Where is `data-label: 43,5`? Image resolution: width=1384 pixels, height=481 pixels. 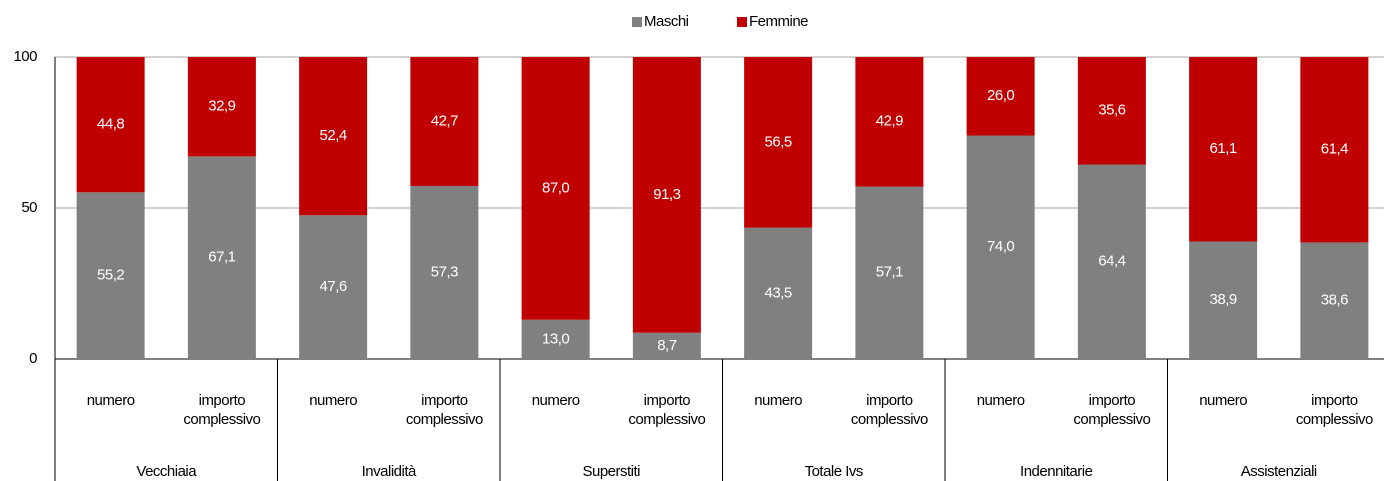 data-label: 43,5 is located at coordinates (778, 292).